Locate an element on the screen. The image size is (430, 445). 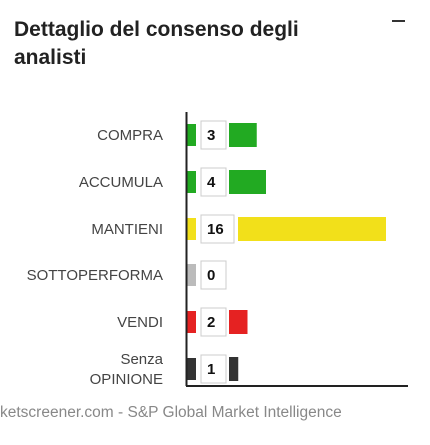
category-label: SOTTOPERFORMA is located at coordinates (95, 275).